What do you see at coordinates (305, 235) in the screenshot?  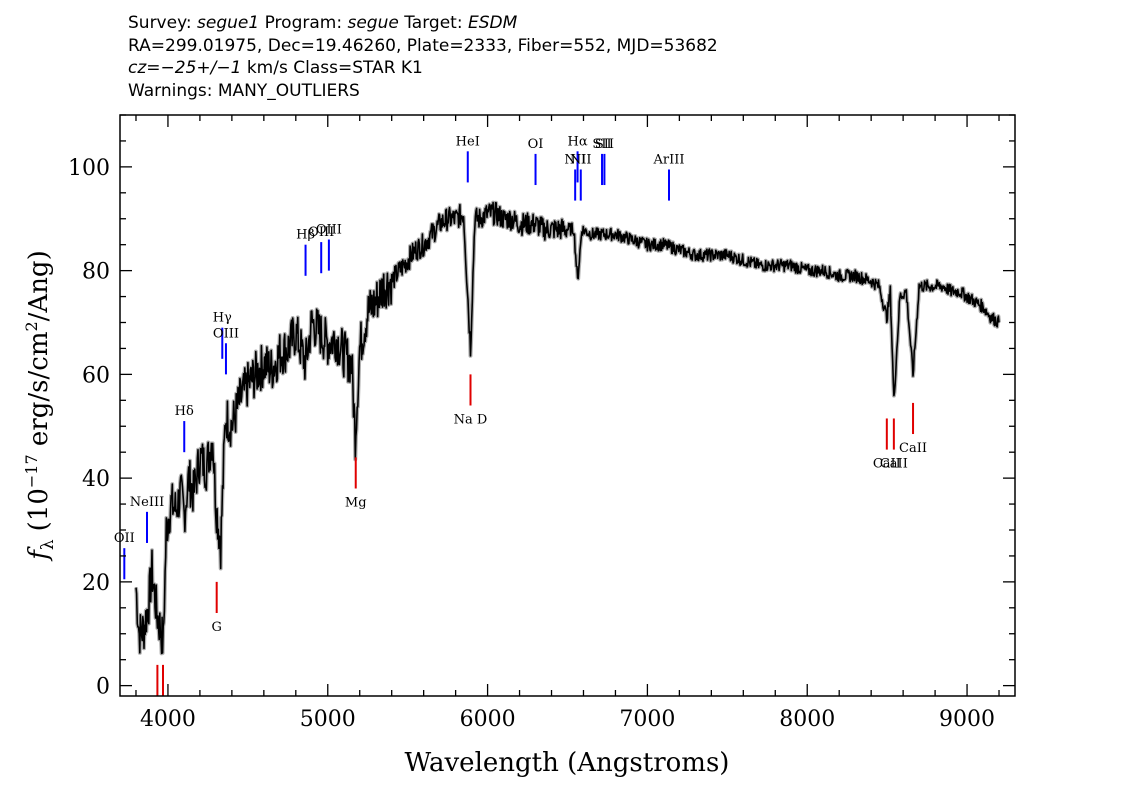 I see `emission-line-label: Hβ` at bounding box center [305, 235].